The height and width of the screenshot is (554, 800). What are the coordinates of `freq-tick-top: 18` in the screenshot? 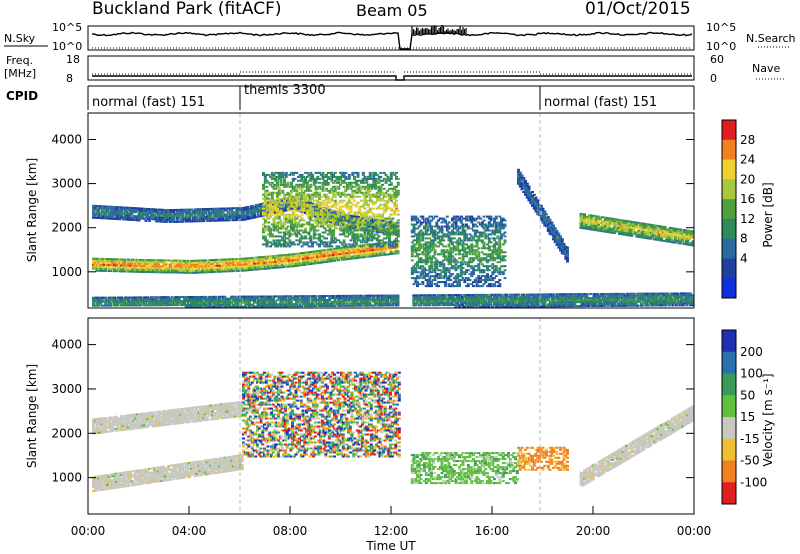 It's located at (73, 59).